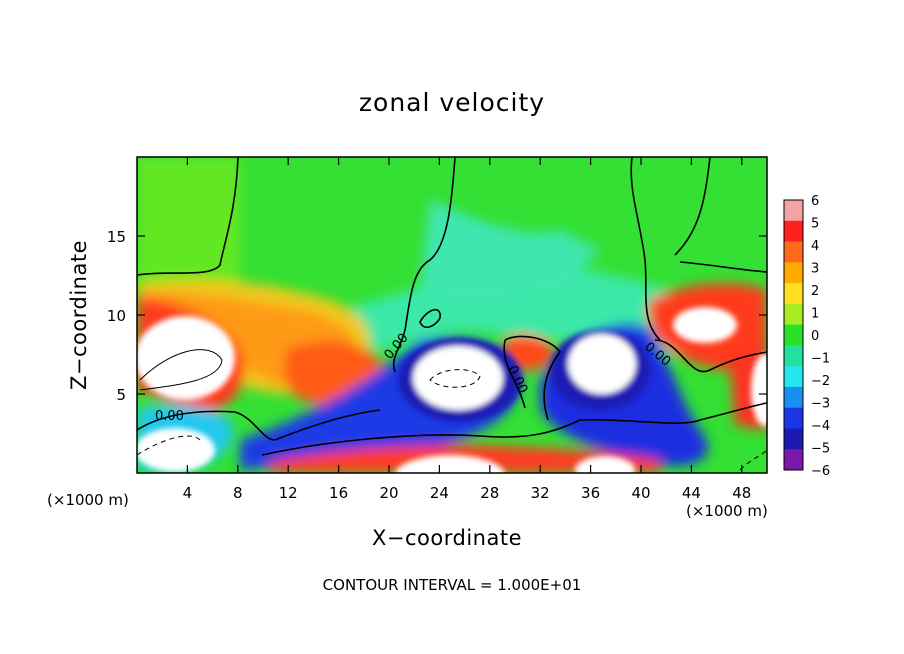 The image size is (904, 654). I want to click on contour-lower-left, so click(259, 425).